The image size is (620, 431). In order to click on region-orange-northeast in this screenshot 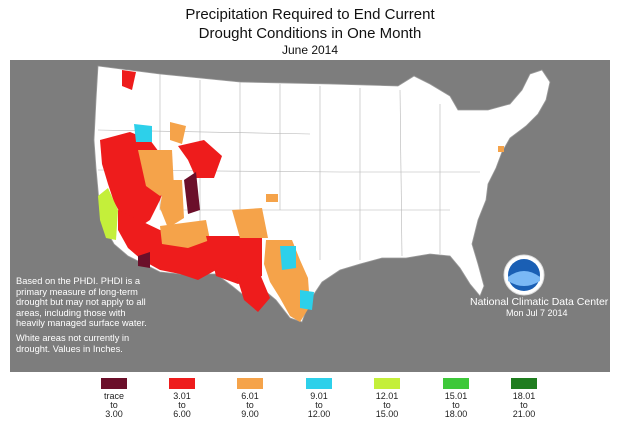, I will do `click(501, 149)`.